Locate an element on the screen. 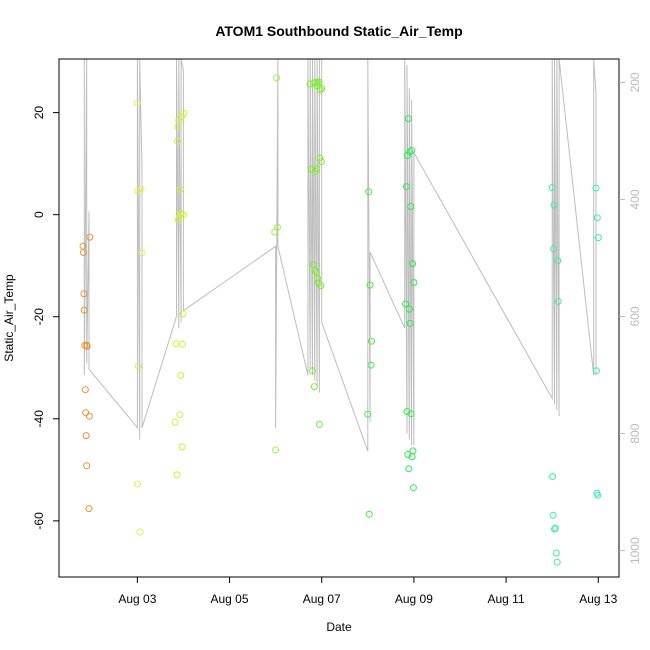  x-tick-label: Aug 11 is located at coordinates (506, 599).